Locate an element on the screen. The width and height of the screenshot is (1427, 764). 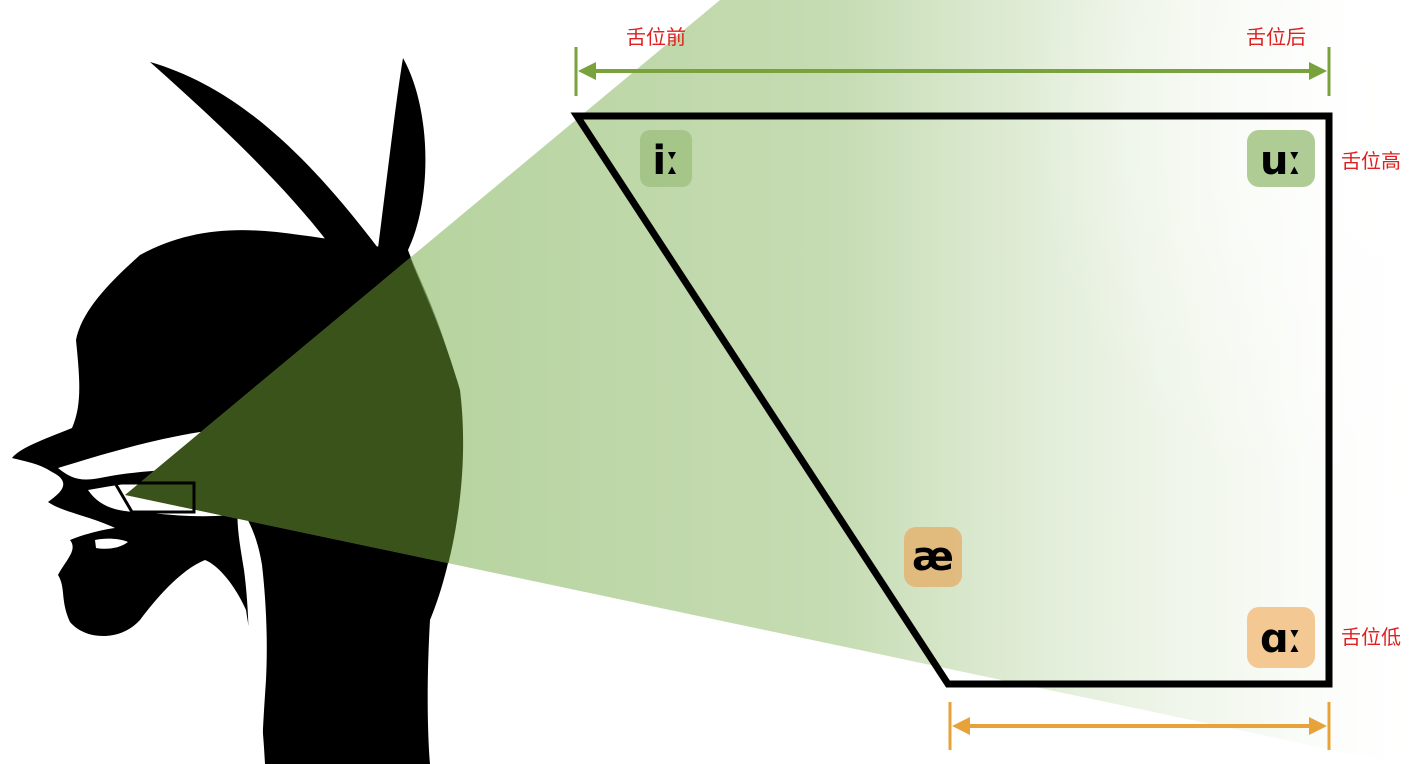
vowel-a: ɑː is located at coordinates (1281, 639).